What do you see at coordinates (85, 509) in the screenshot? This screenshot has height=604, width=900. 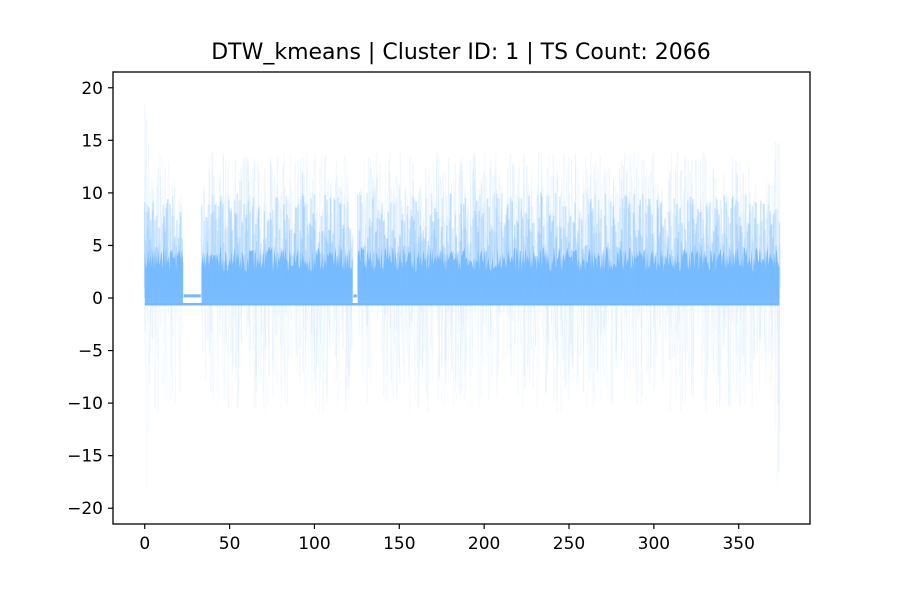 I see `y-tick-label: −20` at bounding box center [85, 509].